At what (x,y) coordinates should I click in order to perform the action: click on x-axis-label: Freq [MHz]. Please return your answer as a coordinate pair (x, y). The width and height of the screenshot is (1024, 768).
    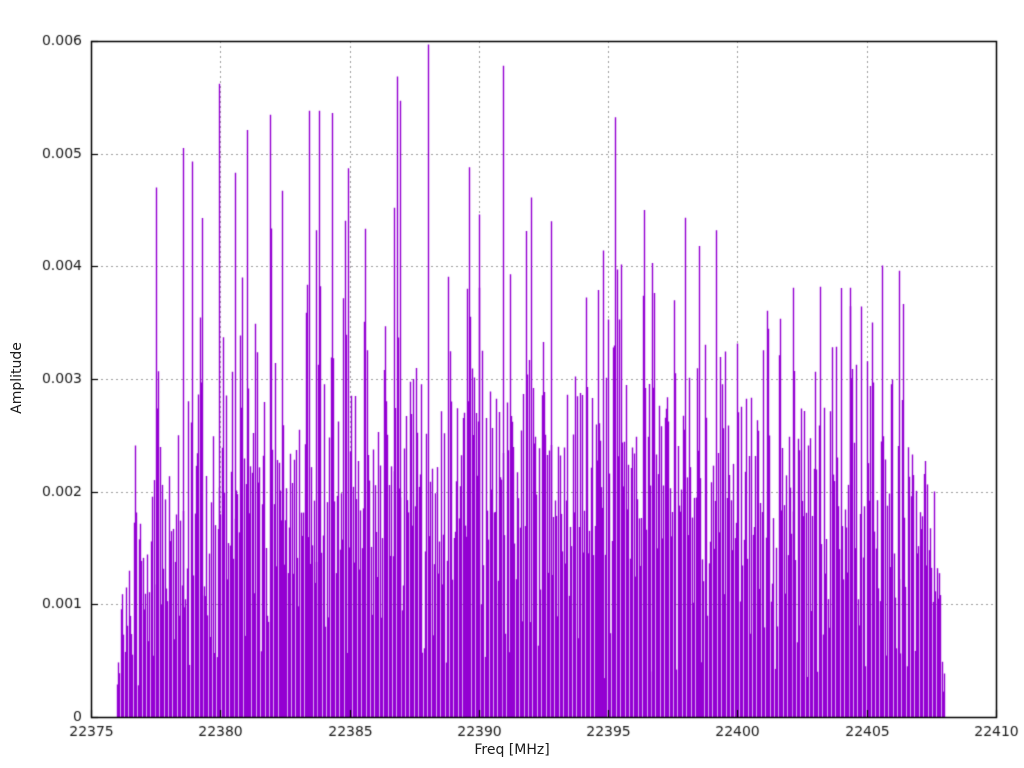
    Looking at the image, I should click on (512, 750).